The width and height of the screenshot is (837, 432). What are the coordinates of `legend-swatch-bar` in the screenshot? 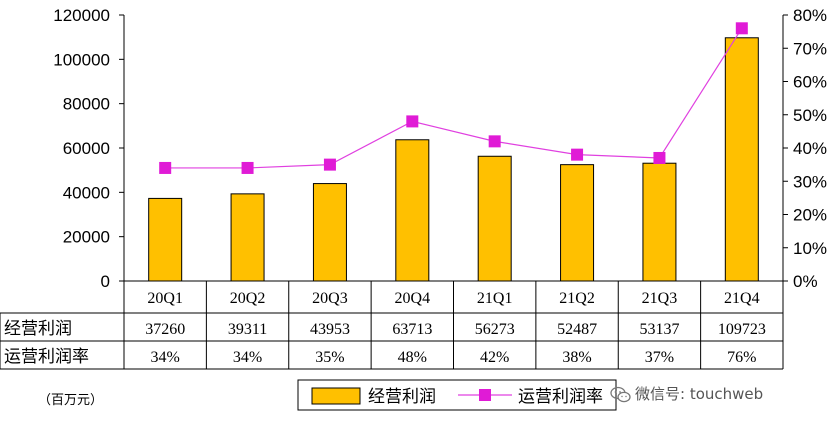 It's located at (336, 396).